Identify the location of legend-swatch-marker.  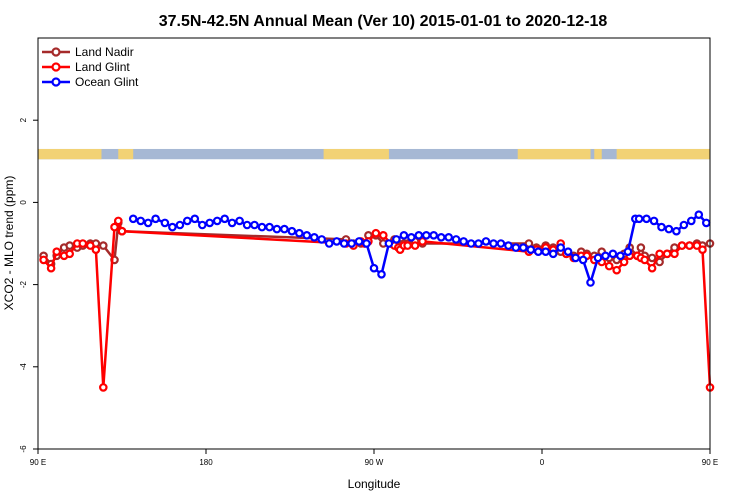
(56, 67).